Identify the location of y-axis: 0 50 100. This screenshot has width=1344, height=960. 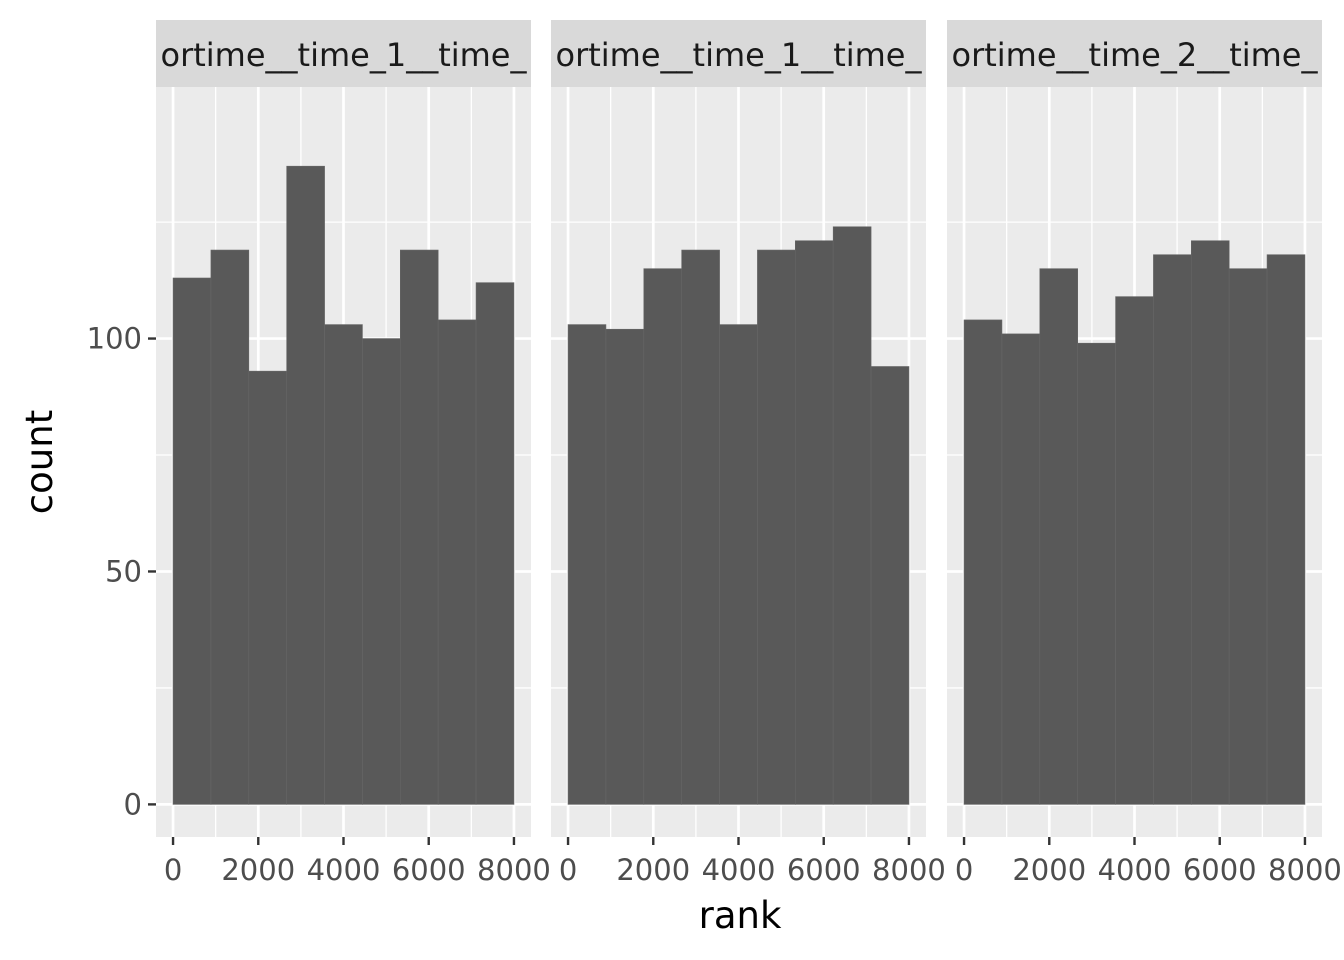
(121, 571).